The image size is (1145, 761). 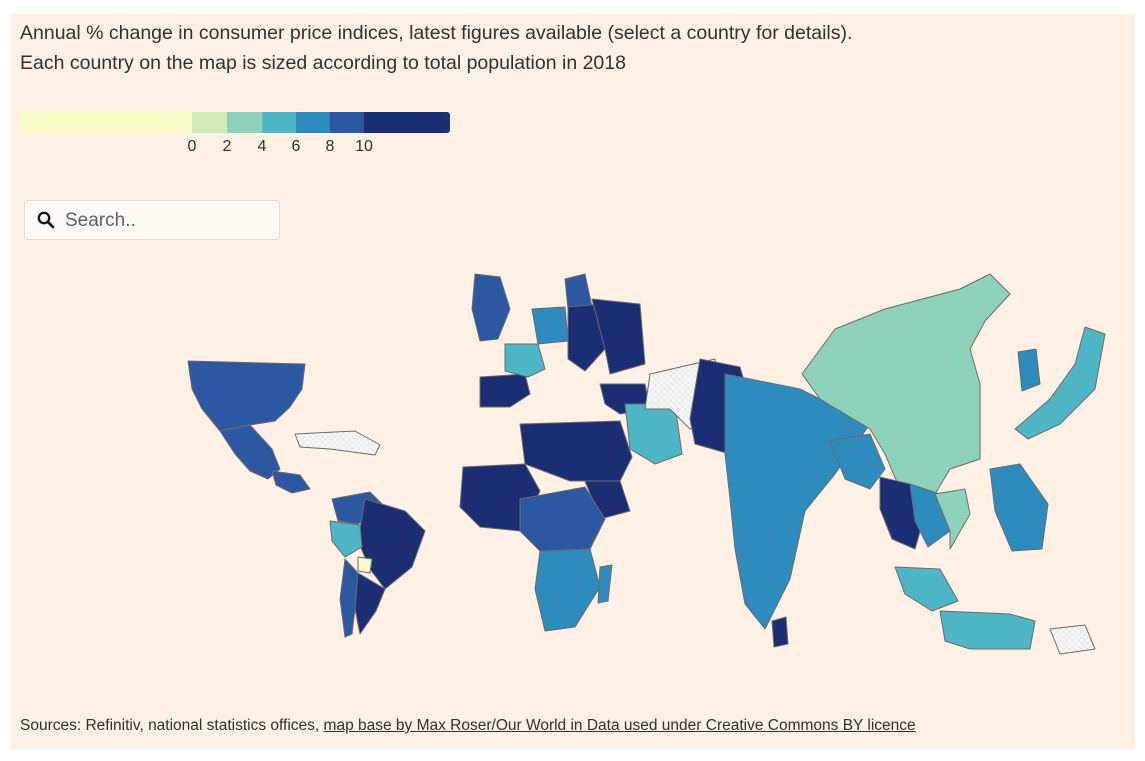 What do you see at coordinates (1029, 370) in the screenshot?
I see `region-korea` at bounding box center [1029, 370].